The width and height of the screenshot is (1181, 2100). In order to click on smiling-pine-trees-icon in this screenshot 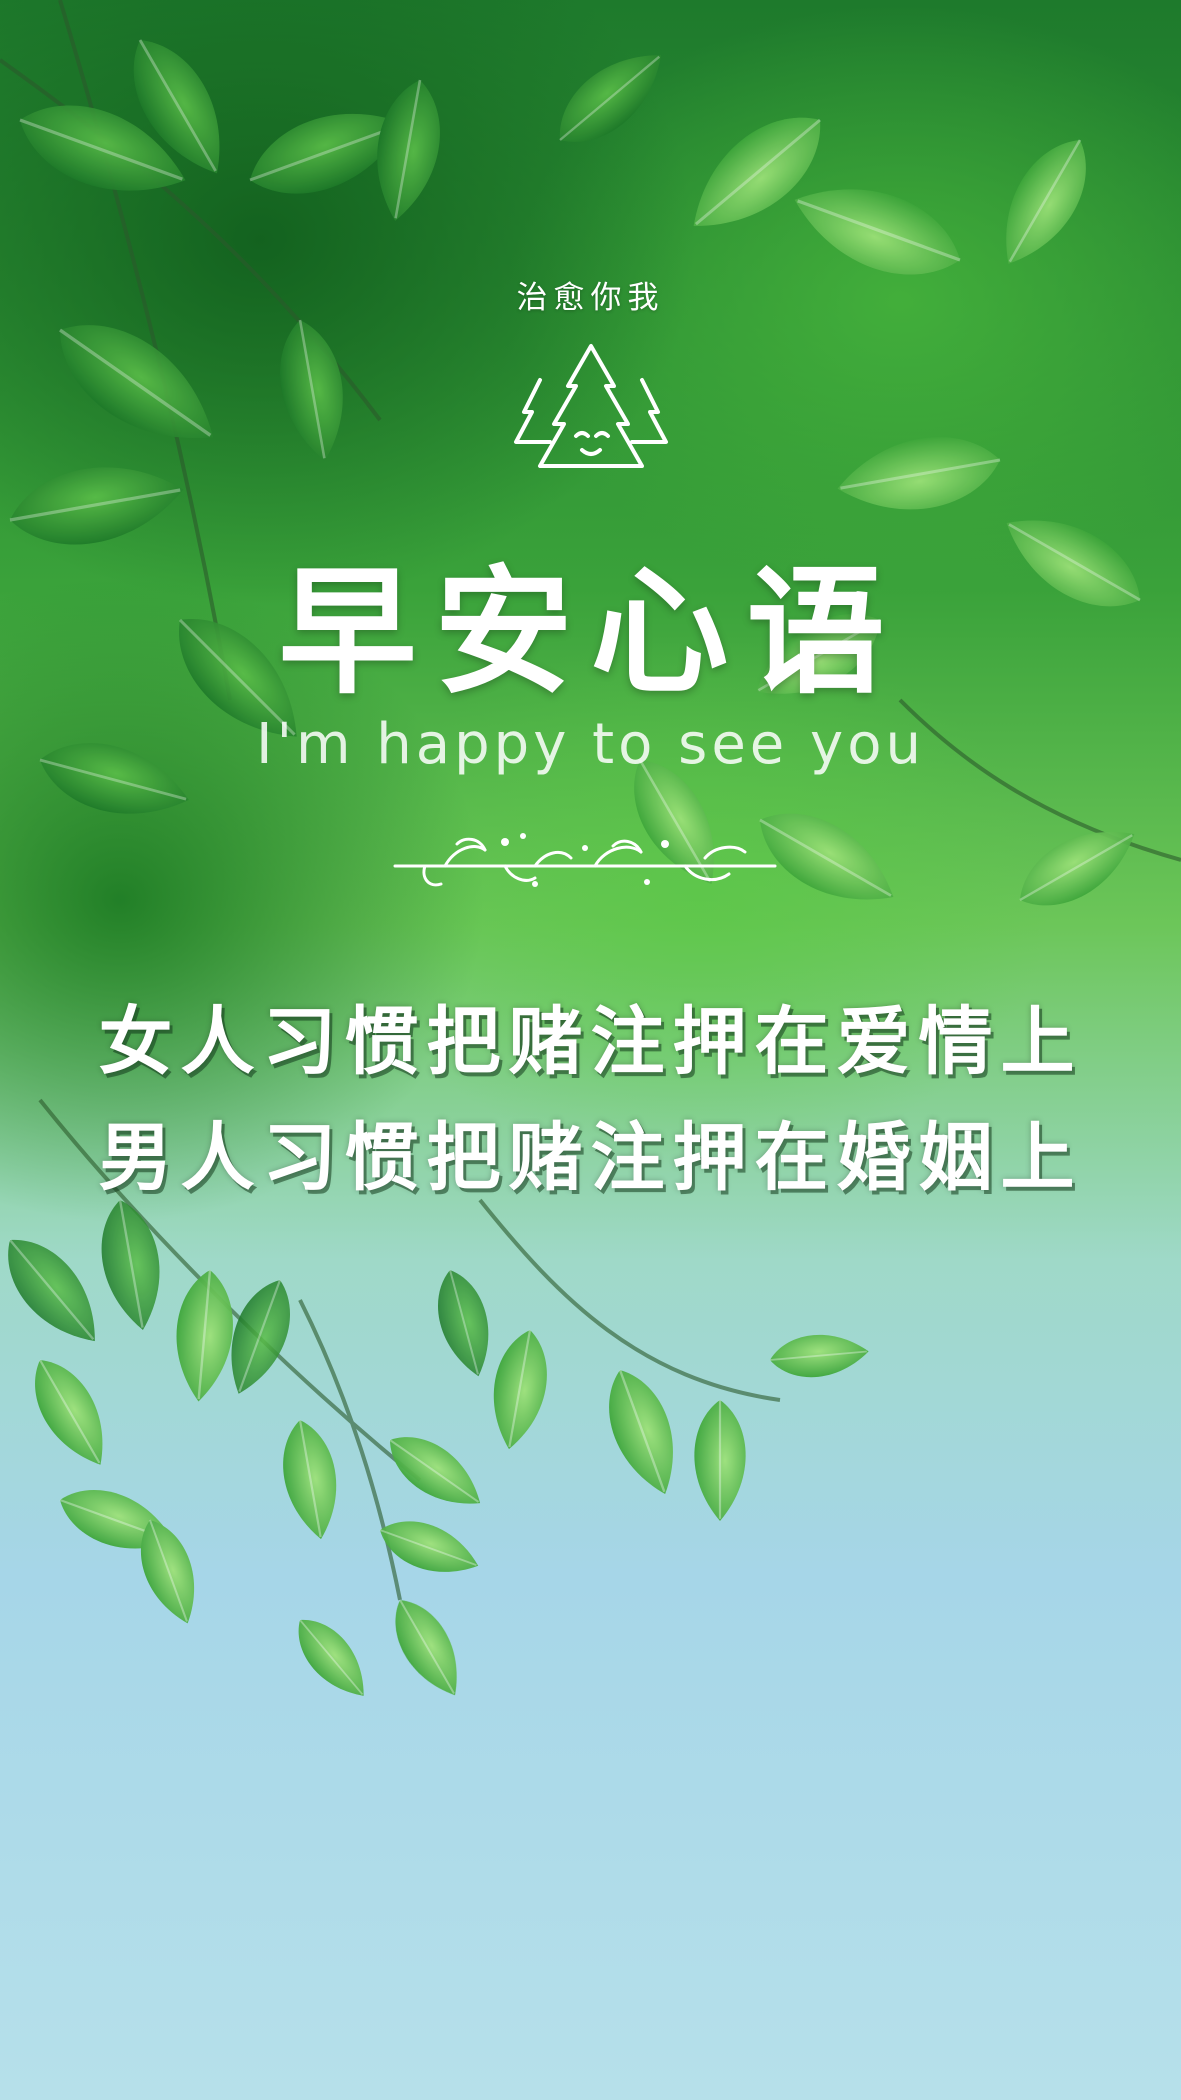, I will do `click(591, 406)`.